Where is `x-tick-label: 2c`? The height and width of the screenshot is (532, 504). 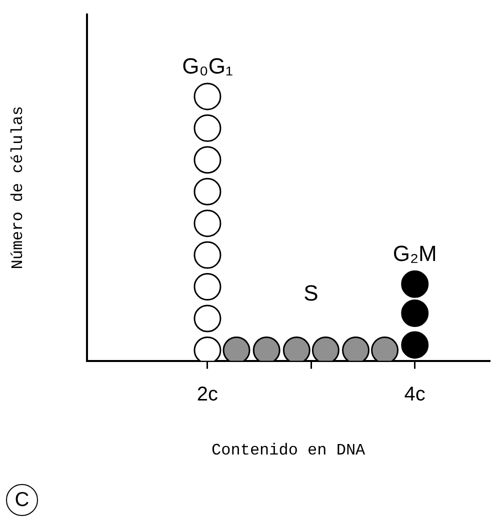
x-tick-label: 2c is located at coordinates (207, 394).